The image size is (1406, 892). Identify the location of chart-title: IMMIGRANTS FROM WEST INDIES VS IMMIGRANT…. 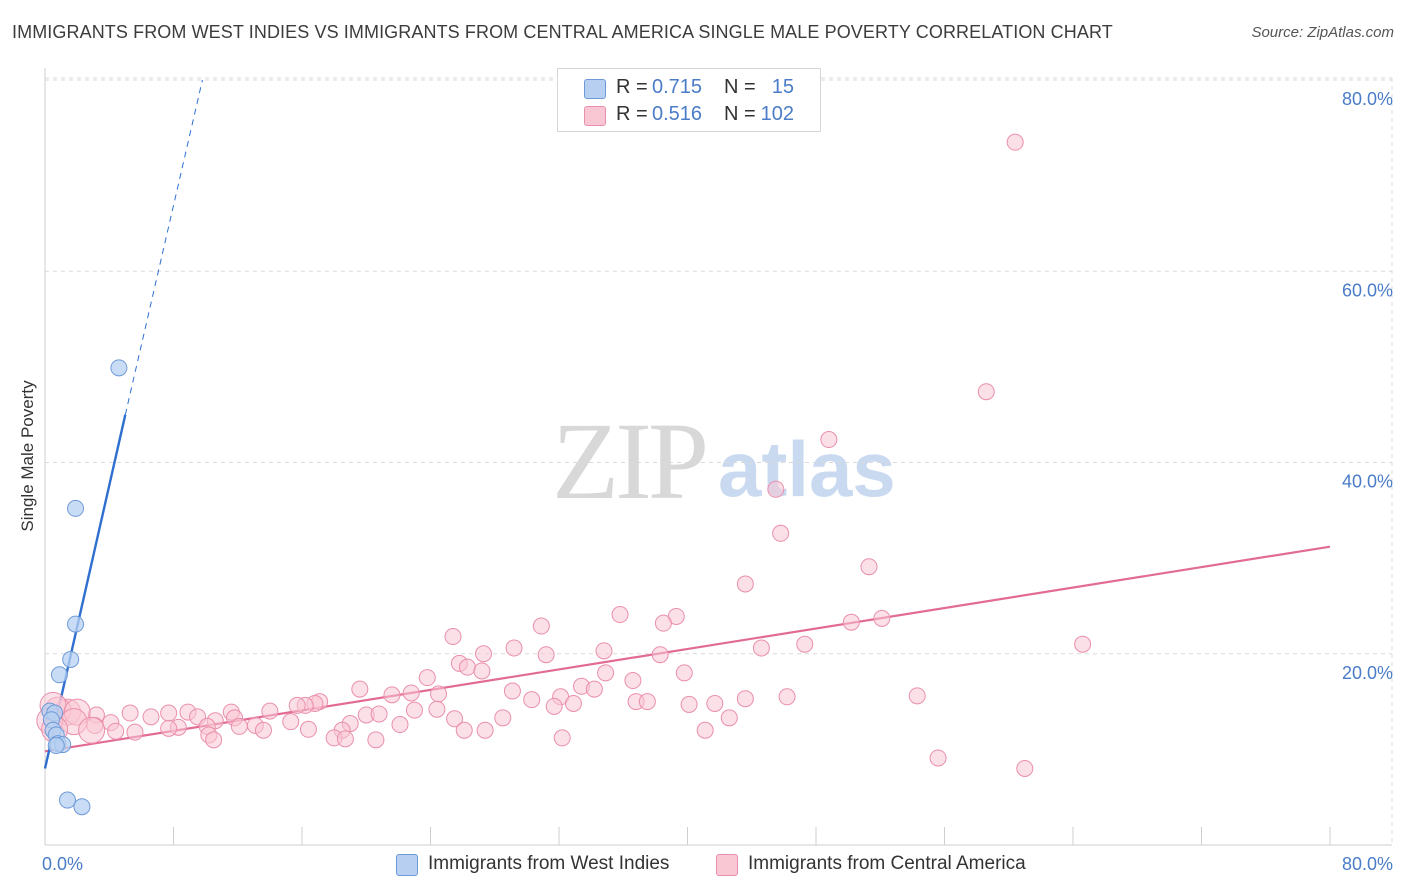
(562, 32).